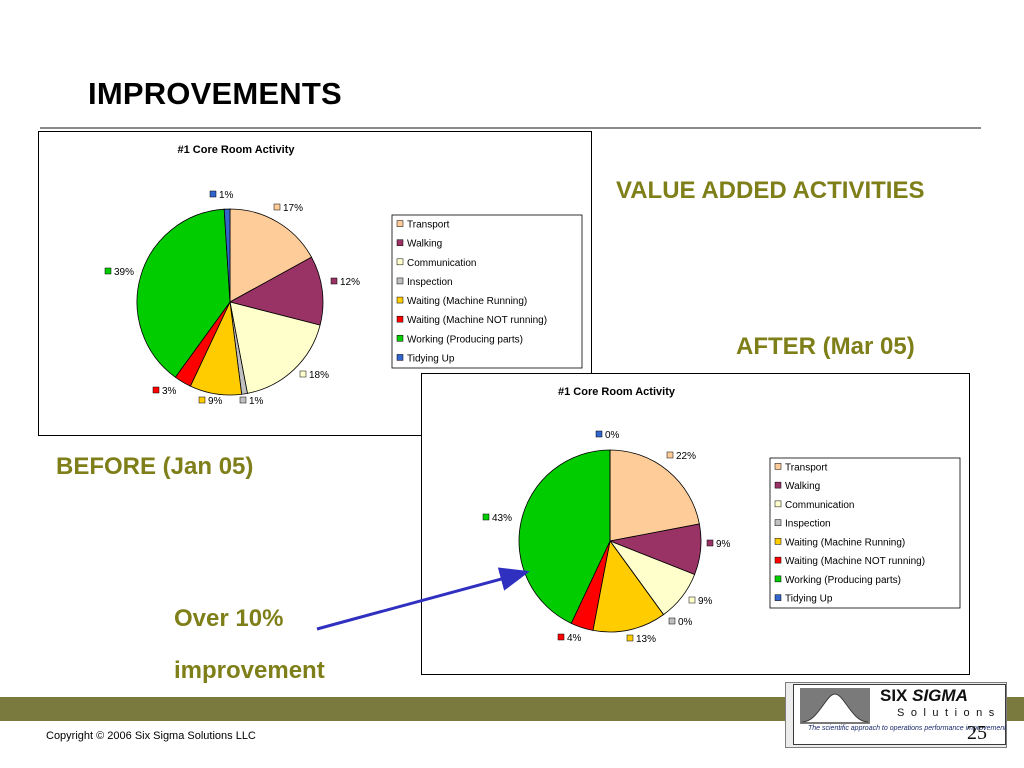 The image size is (1024, 768). I want to click on logo-subtitle: Solutions, so click(949, 713).